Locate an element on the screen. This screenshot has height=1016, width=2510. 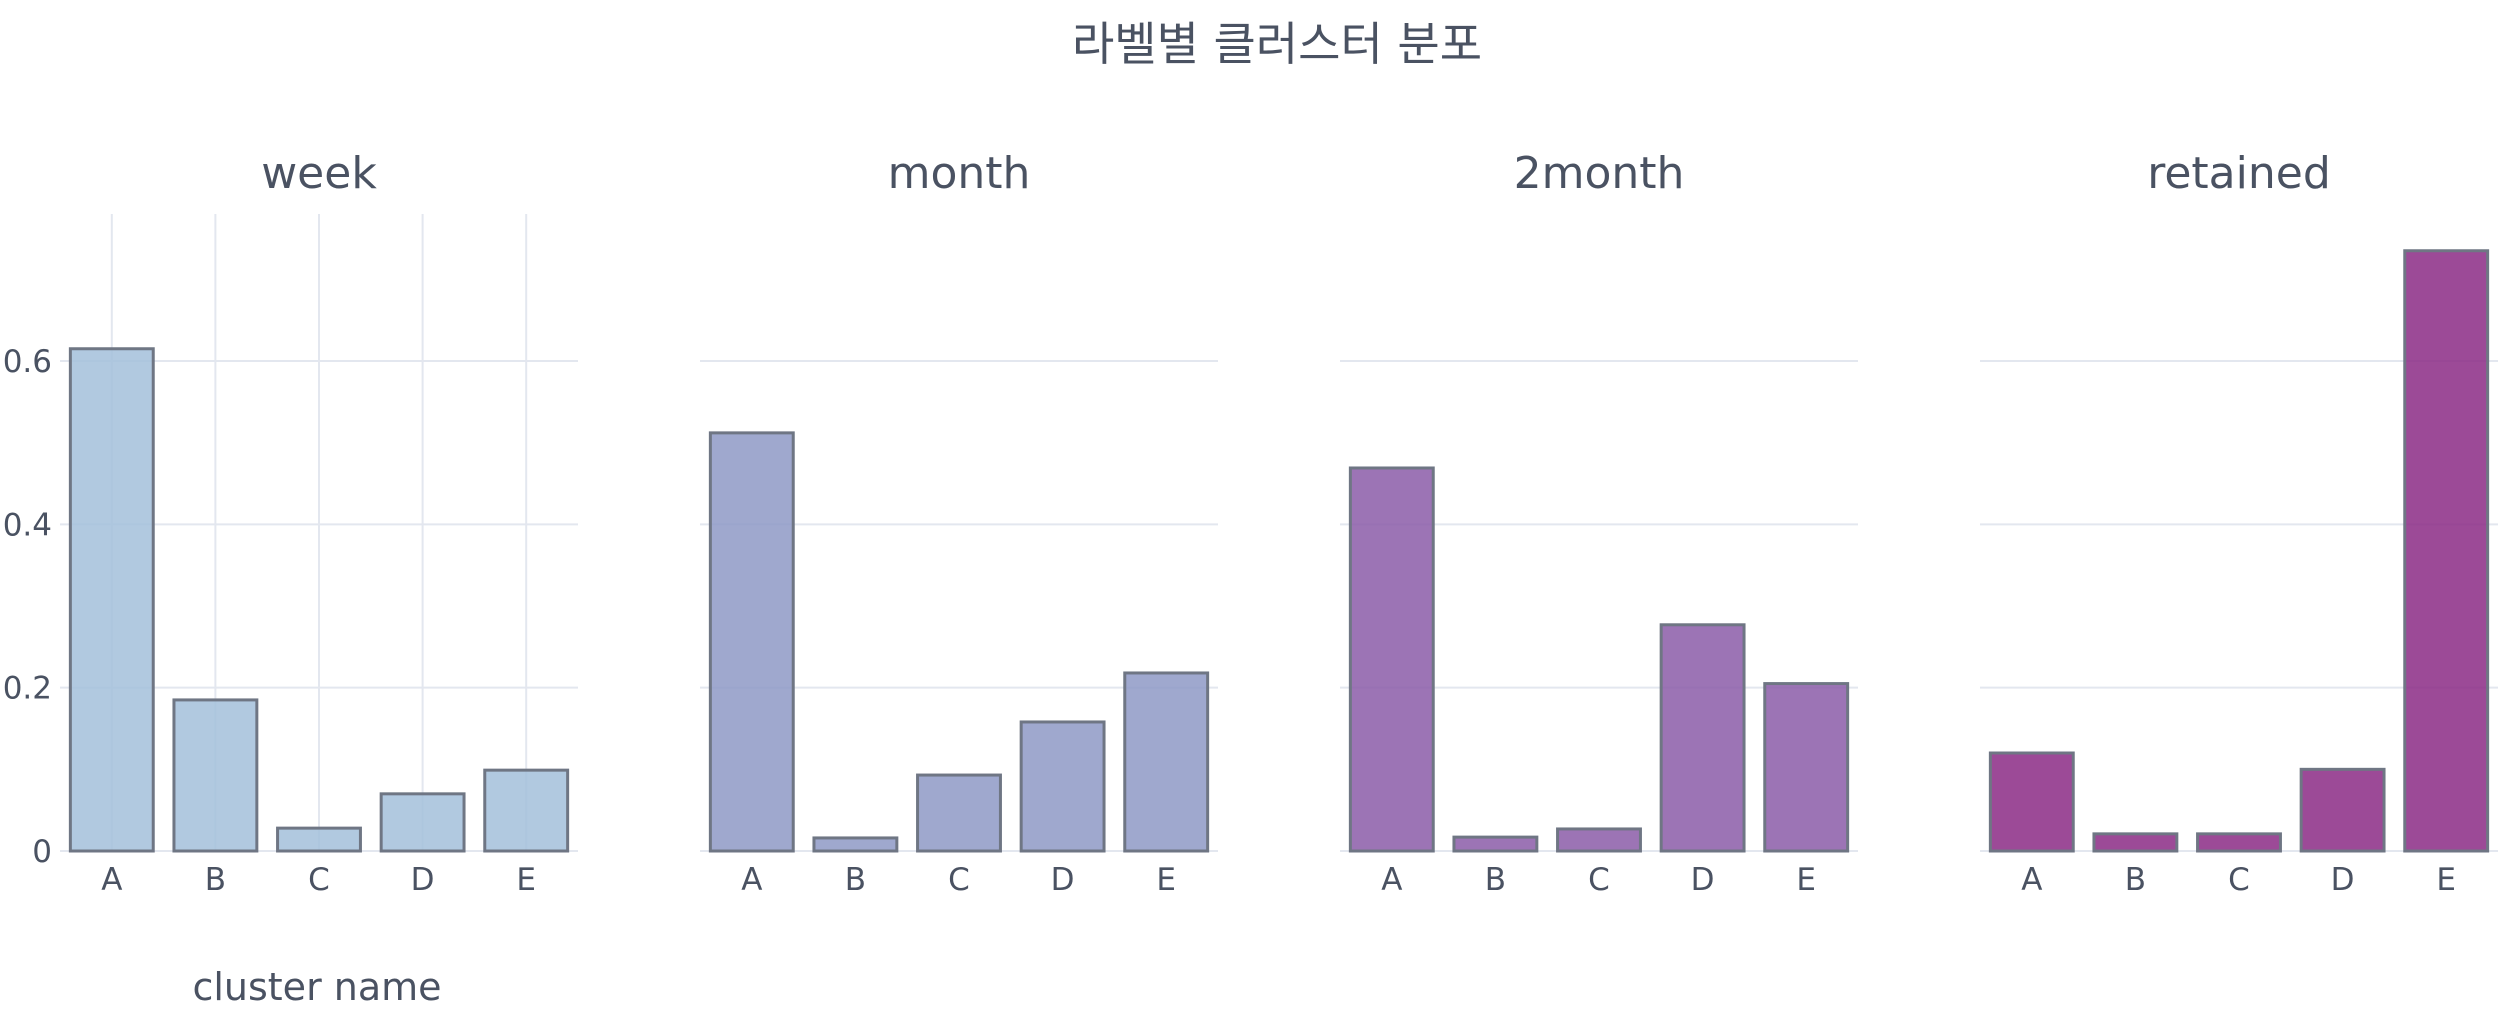
bar-2month-D is located at coordinates (1702, 738).